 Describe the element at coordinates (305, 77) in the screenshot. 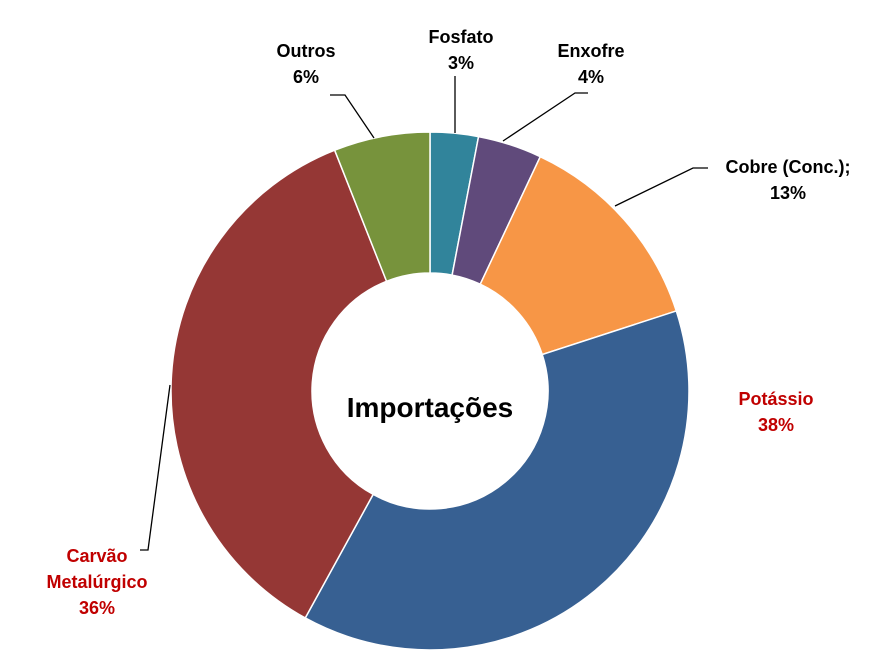

I see `value-label: 6%` at that location.